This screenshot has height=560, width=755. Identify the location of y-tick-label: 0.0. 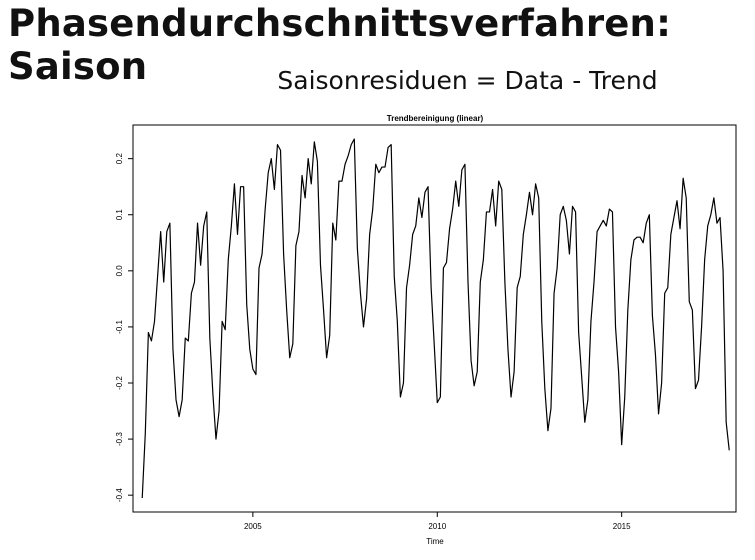
(119, 271).